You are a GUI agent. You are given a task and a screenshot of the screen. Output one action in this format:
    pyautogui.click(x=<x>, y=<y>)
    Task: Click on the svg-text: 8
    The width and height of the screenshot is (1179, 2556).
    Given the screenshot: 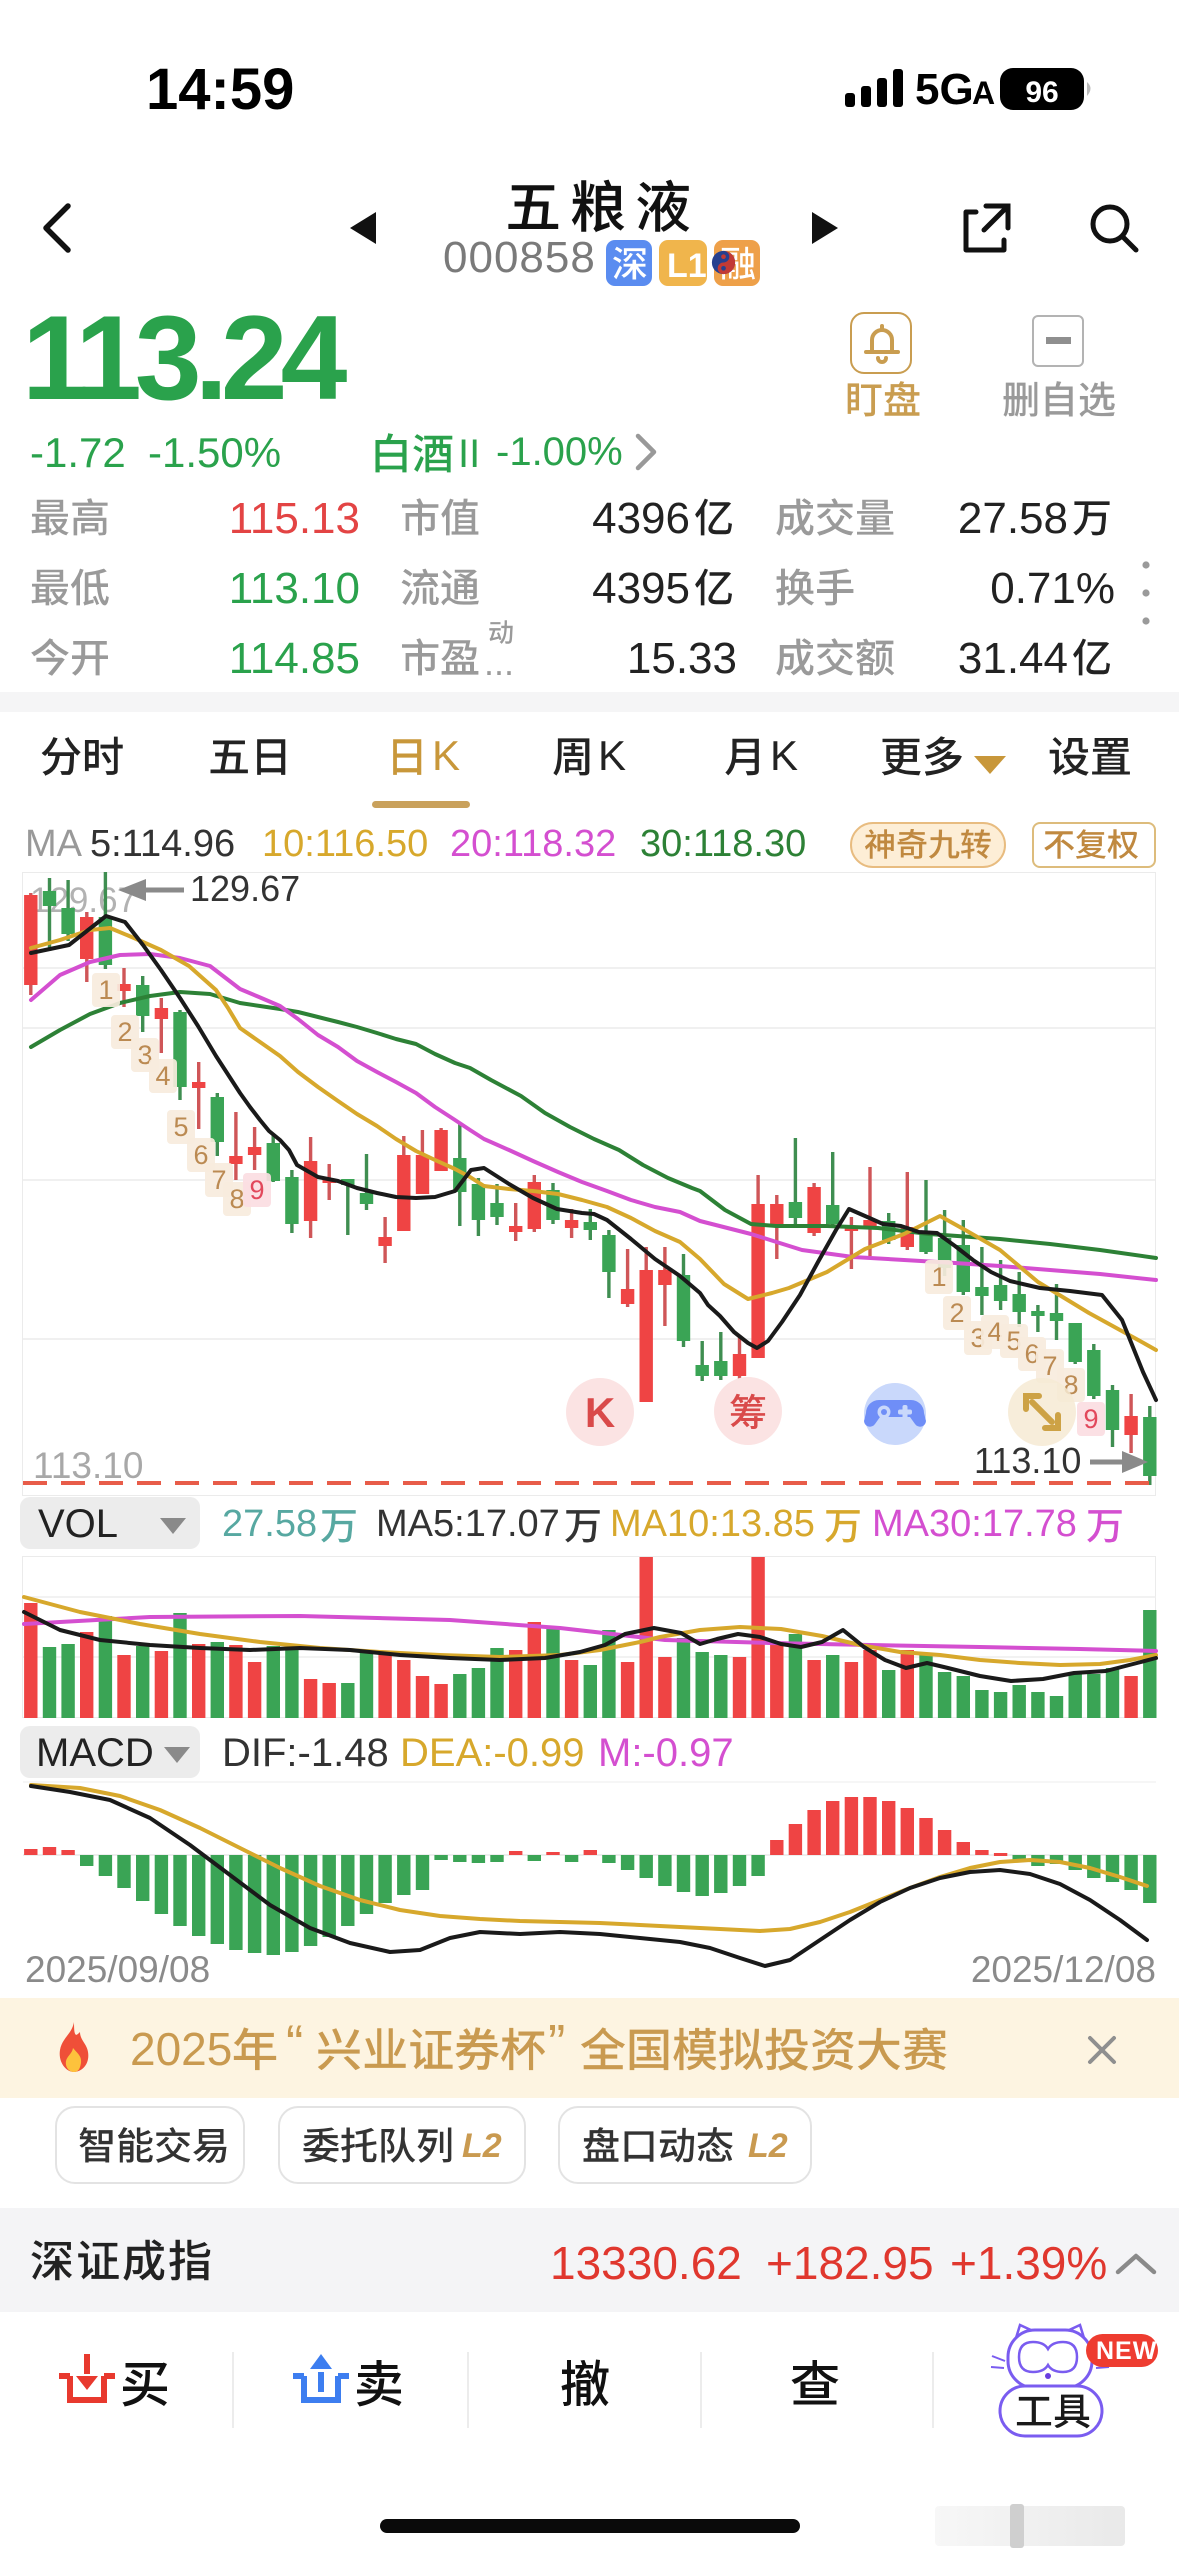 What is the action you would take?
    pyautogui.click(x=236, y=1199)
    